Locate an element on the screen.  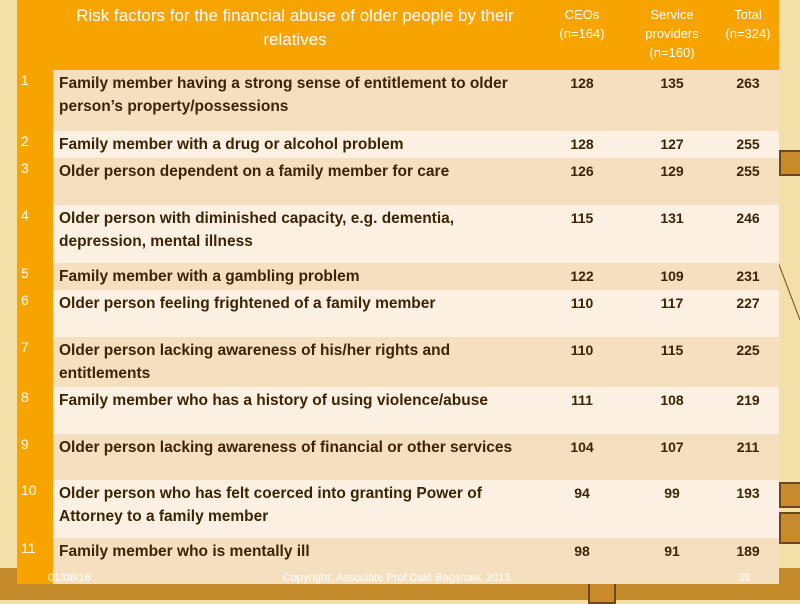
service-providers-value: 99 is located at coordinates (672, 509).